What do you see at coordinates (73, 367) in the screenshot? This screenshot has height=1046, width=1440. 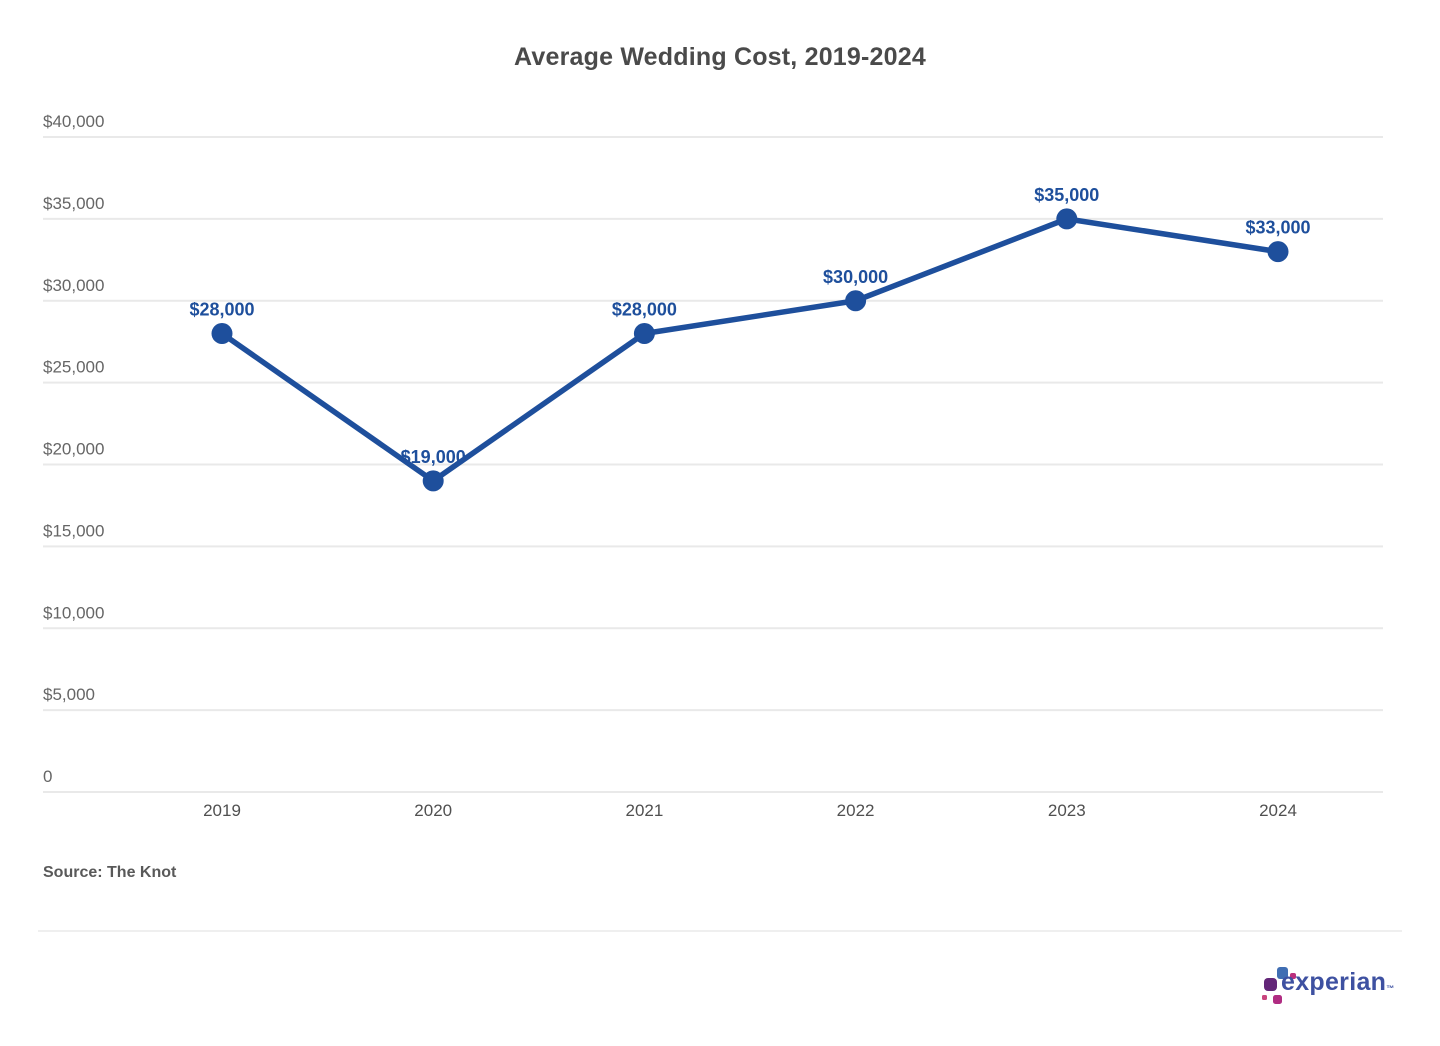 I see `y-axis-tick-label: $25,000` at bounding box center [73, 367].